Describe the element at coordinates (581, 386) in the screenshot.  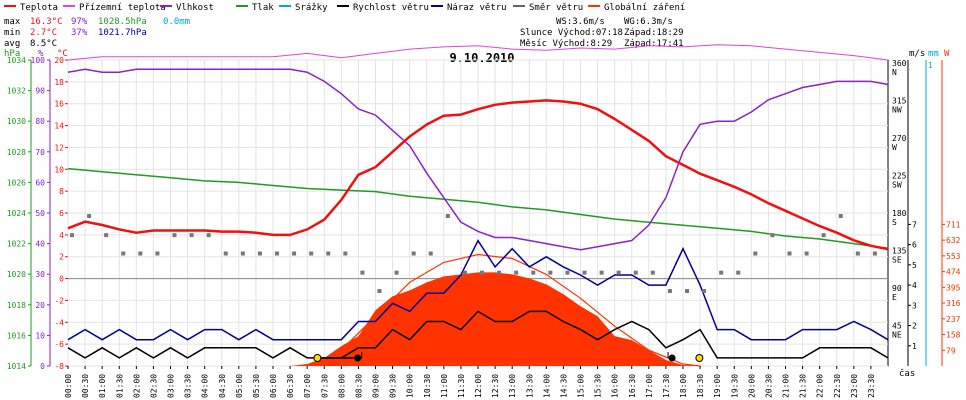
I see `x-tick-30: 15:00` at that location.